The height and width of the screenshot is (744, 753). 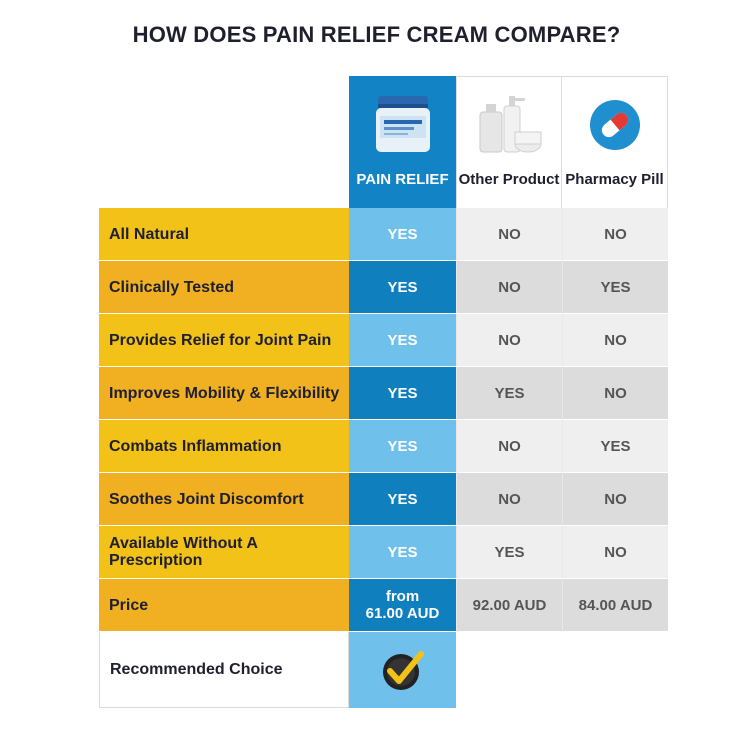 I want to click on page-title: HOW DOES PAIN RELIEF CREAM COMPARE?, so click(x=376, y=34).